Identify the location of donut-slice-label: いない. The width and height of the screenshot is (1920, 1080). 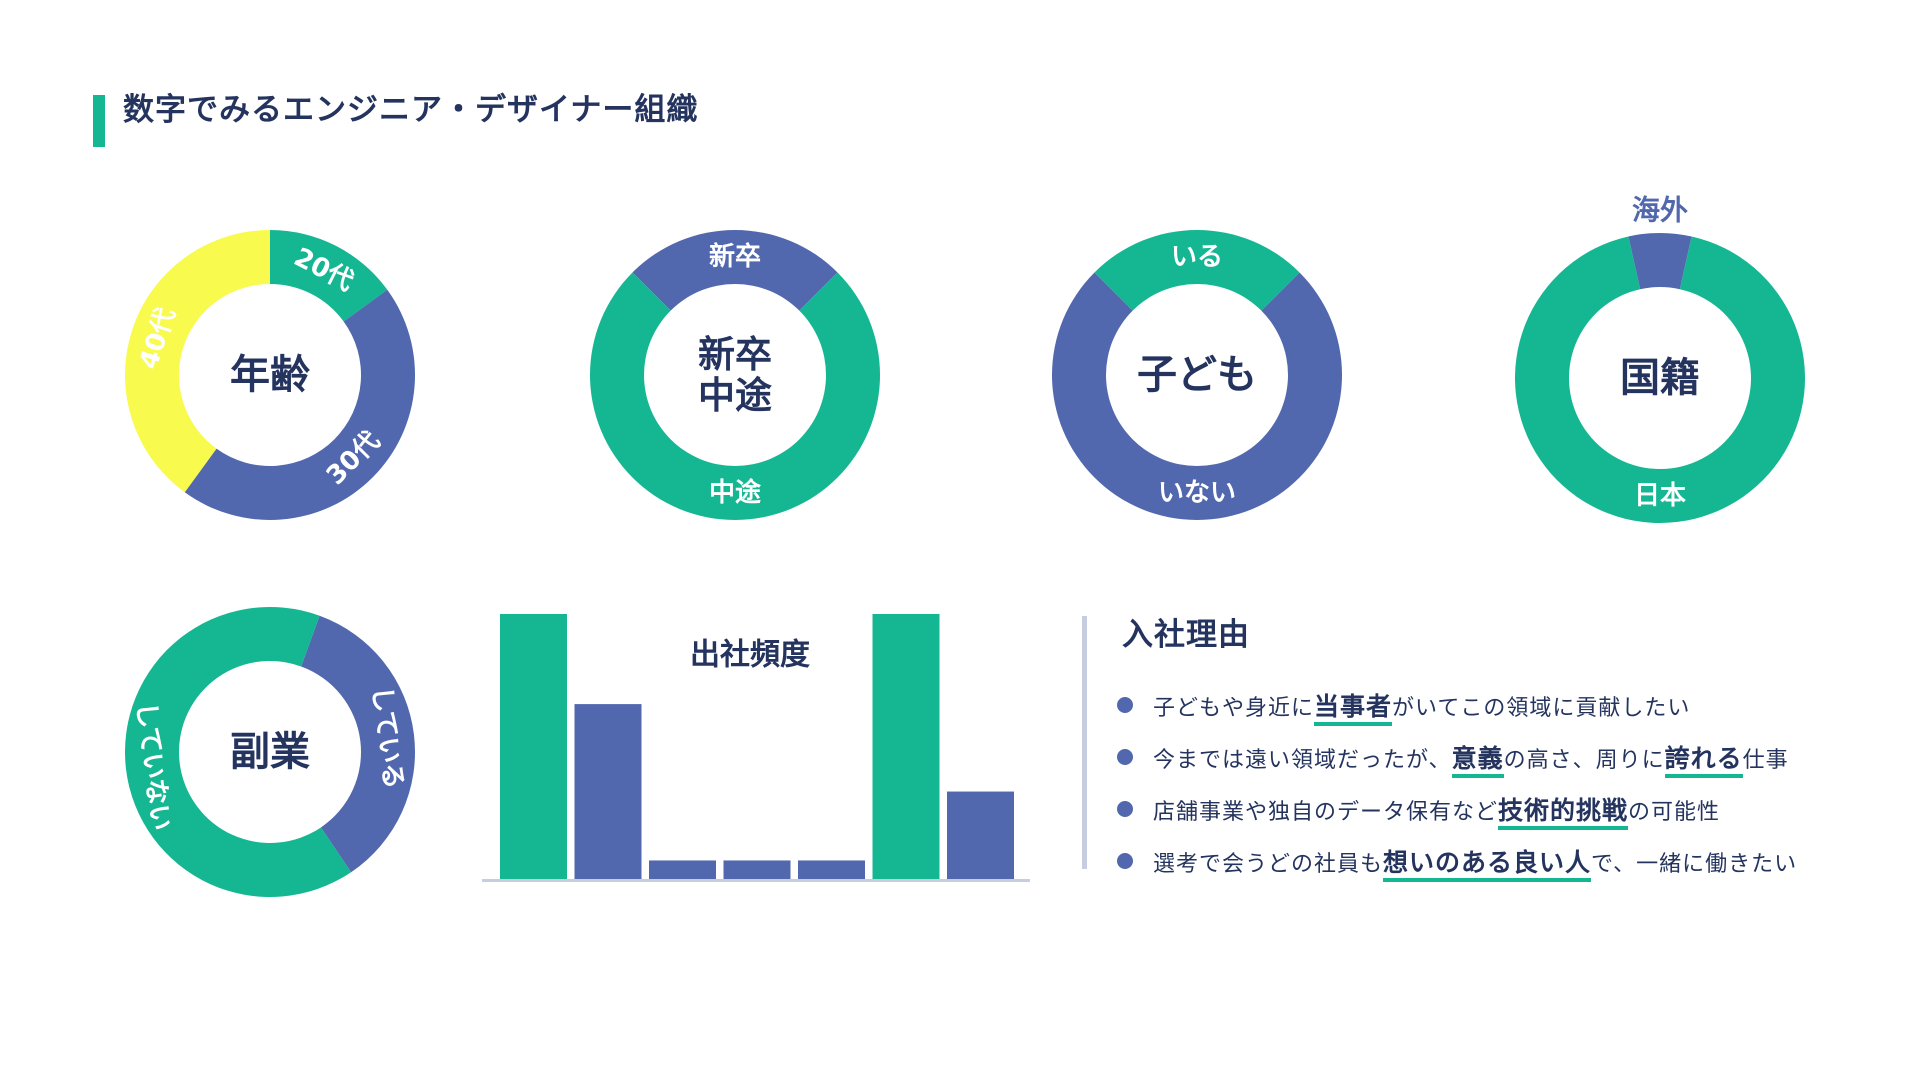
(1197, 493).